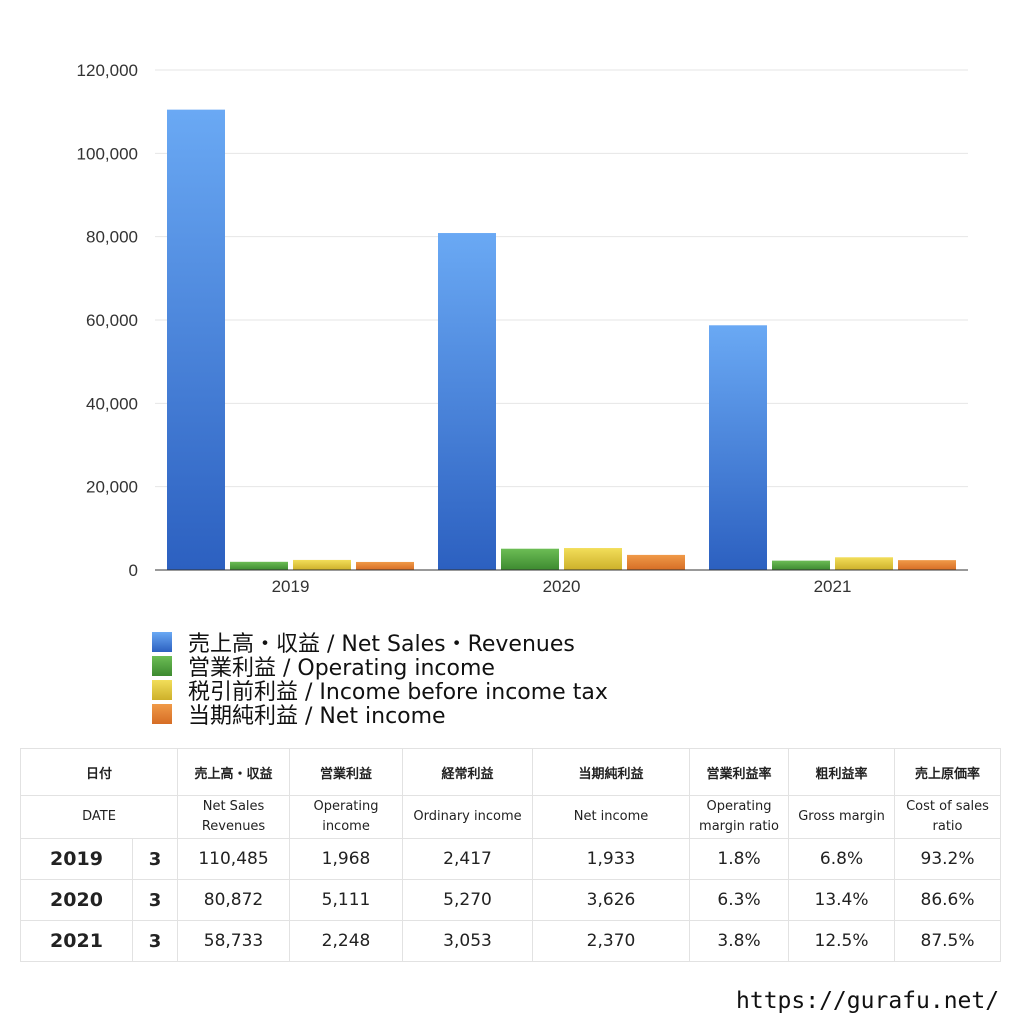  I want to click on legend-item: 営業利益 / Operating income, so click(380, 667).